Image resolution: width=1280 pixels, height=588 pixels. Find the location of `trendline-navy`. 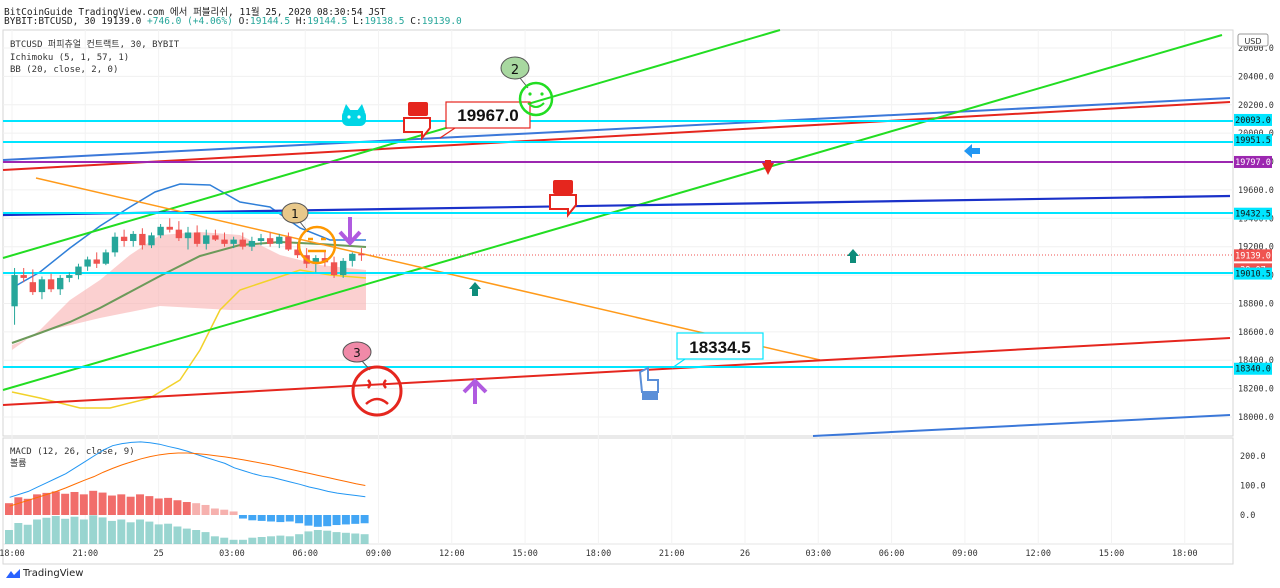

trendline-navy is located at coordinates (616, 205).